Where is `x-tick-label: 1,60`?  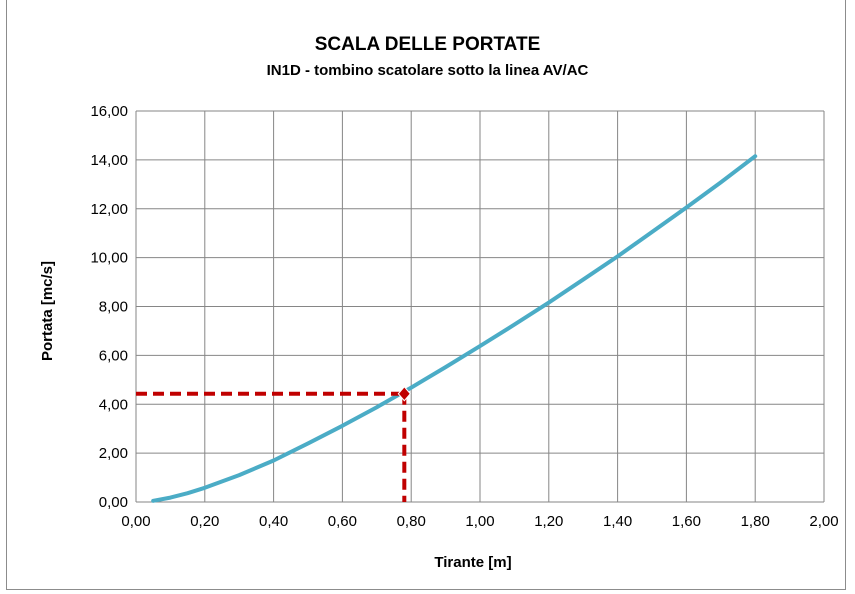
x-tick-label: 1,60 is located at coordinates (686, 521).